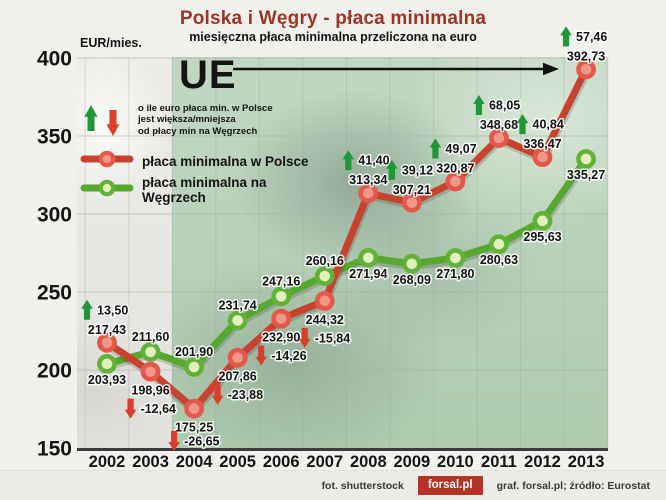 This screenshot has width=666, height=500. I want to click on poland-value-label-2013: 392,73, so click(586, 56).